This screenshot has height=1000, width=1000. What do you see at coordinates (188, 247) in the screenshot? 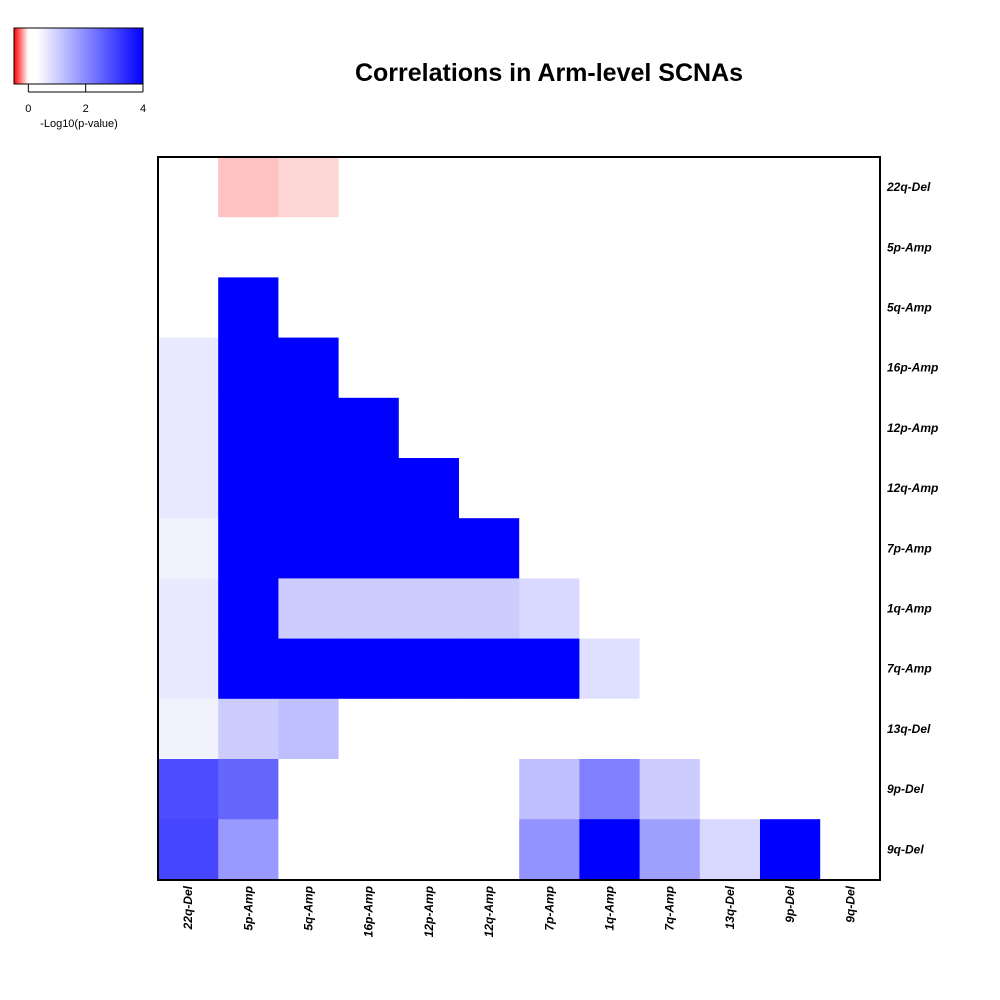
I see `heatmap-cell-5p-Amp-22q-Del` at bounding box center [188, 247].